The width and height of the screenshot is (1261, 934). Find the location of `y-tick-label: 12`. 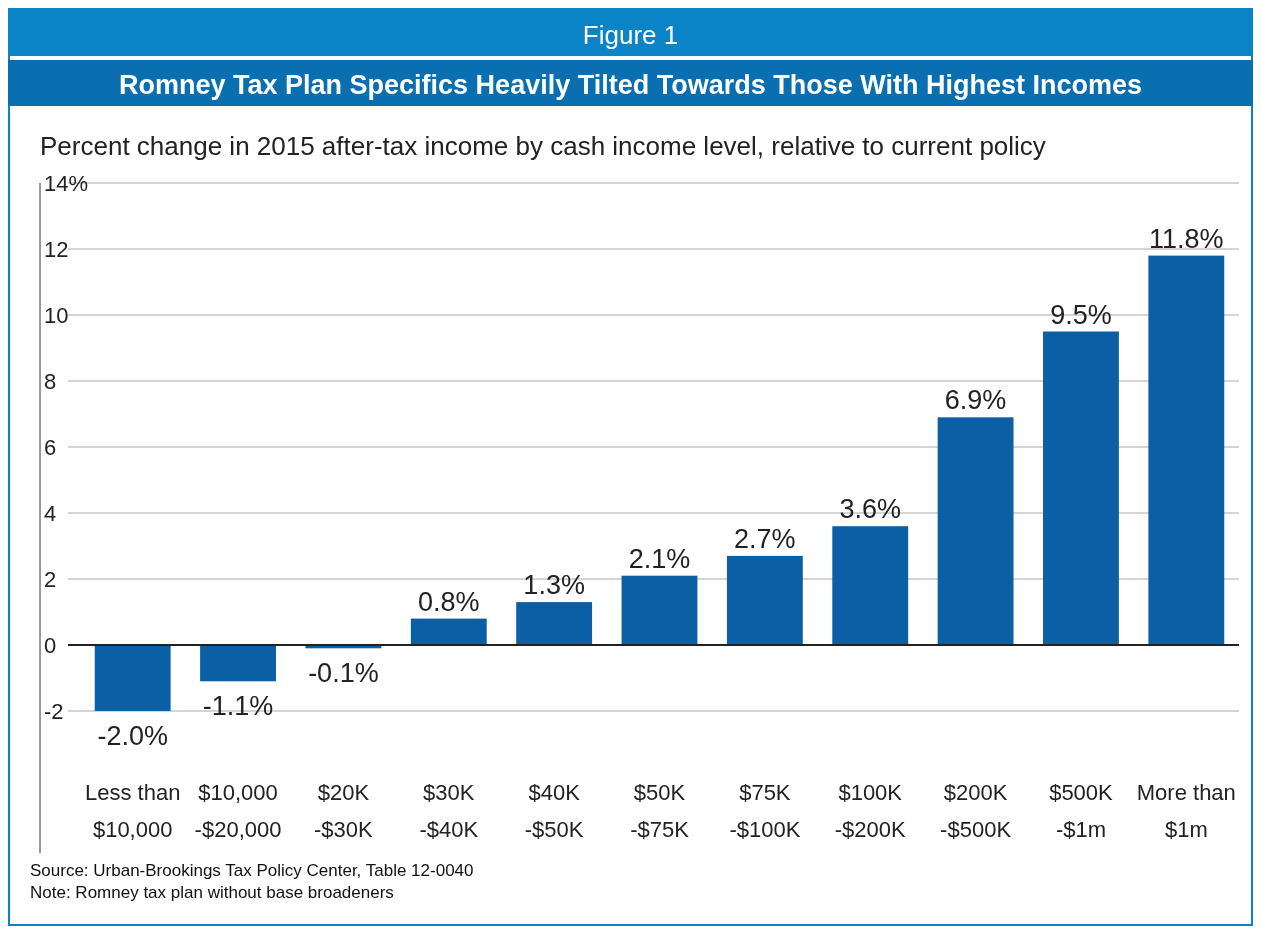

y-tick-label: 12 is located at coordinates (56, 249).